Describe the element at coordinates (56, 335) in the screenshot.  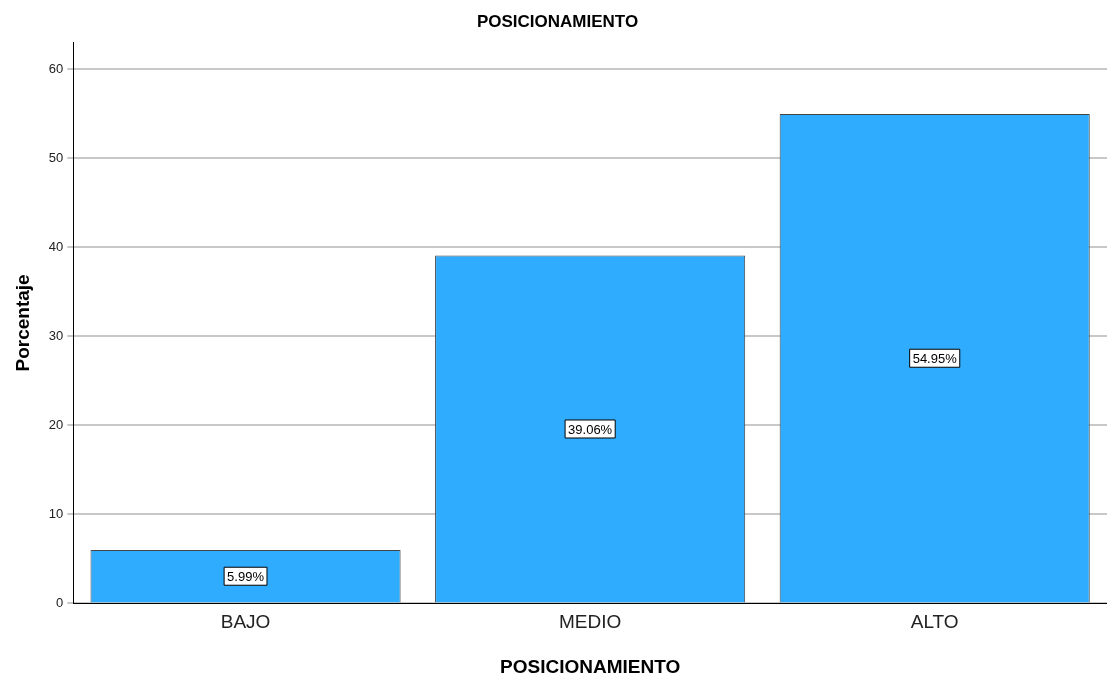
I see `y-tick-label: 30` at that location.